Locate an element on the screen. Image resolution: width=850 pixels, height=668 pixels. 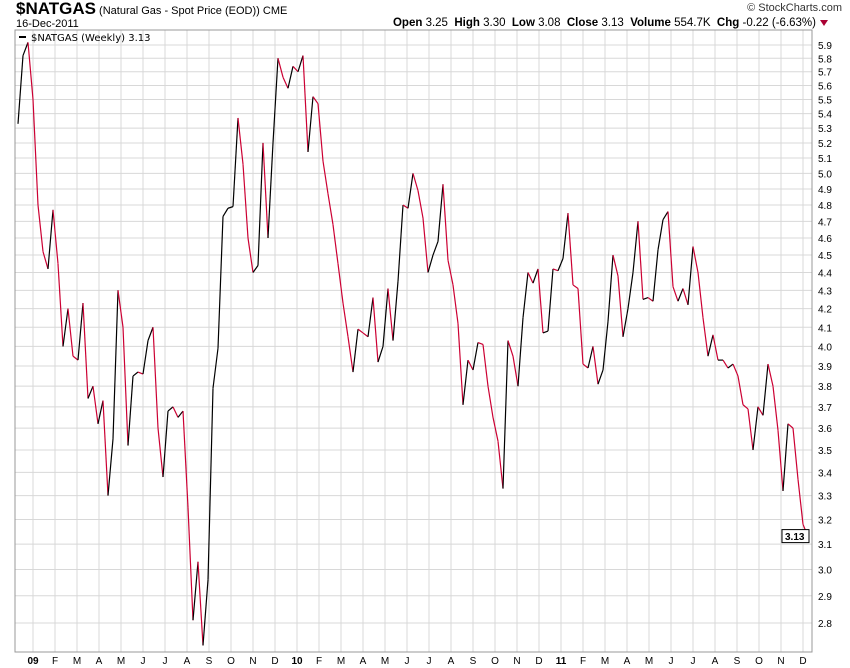
y-tick-label: 4.7 is located at coordinates (825, 222).